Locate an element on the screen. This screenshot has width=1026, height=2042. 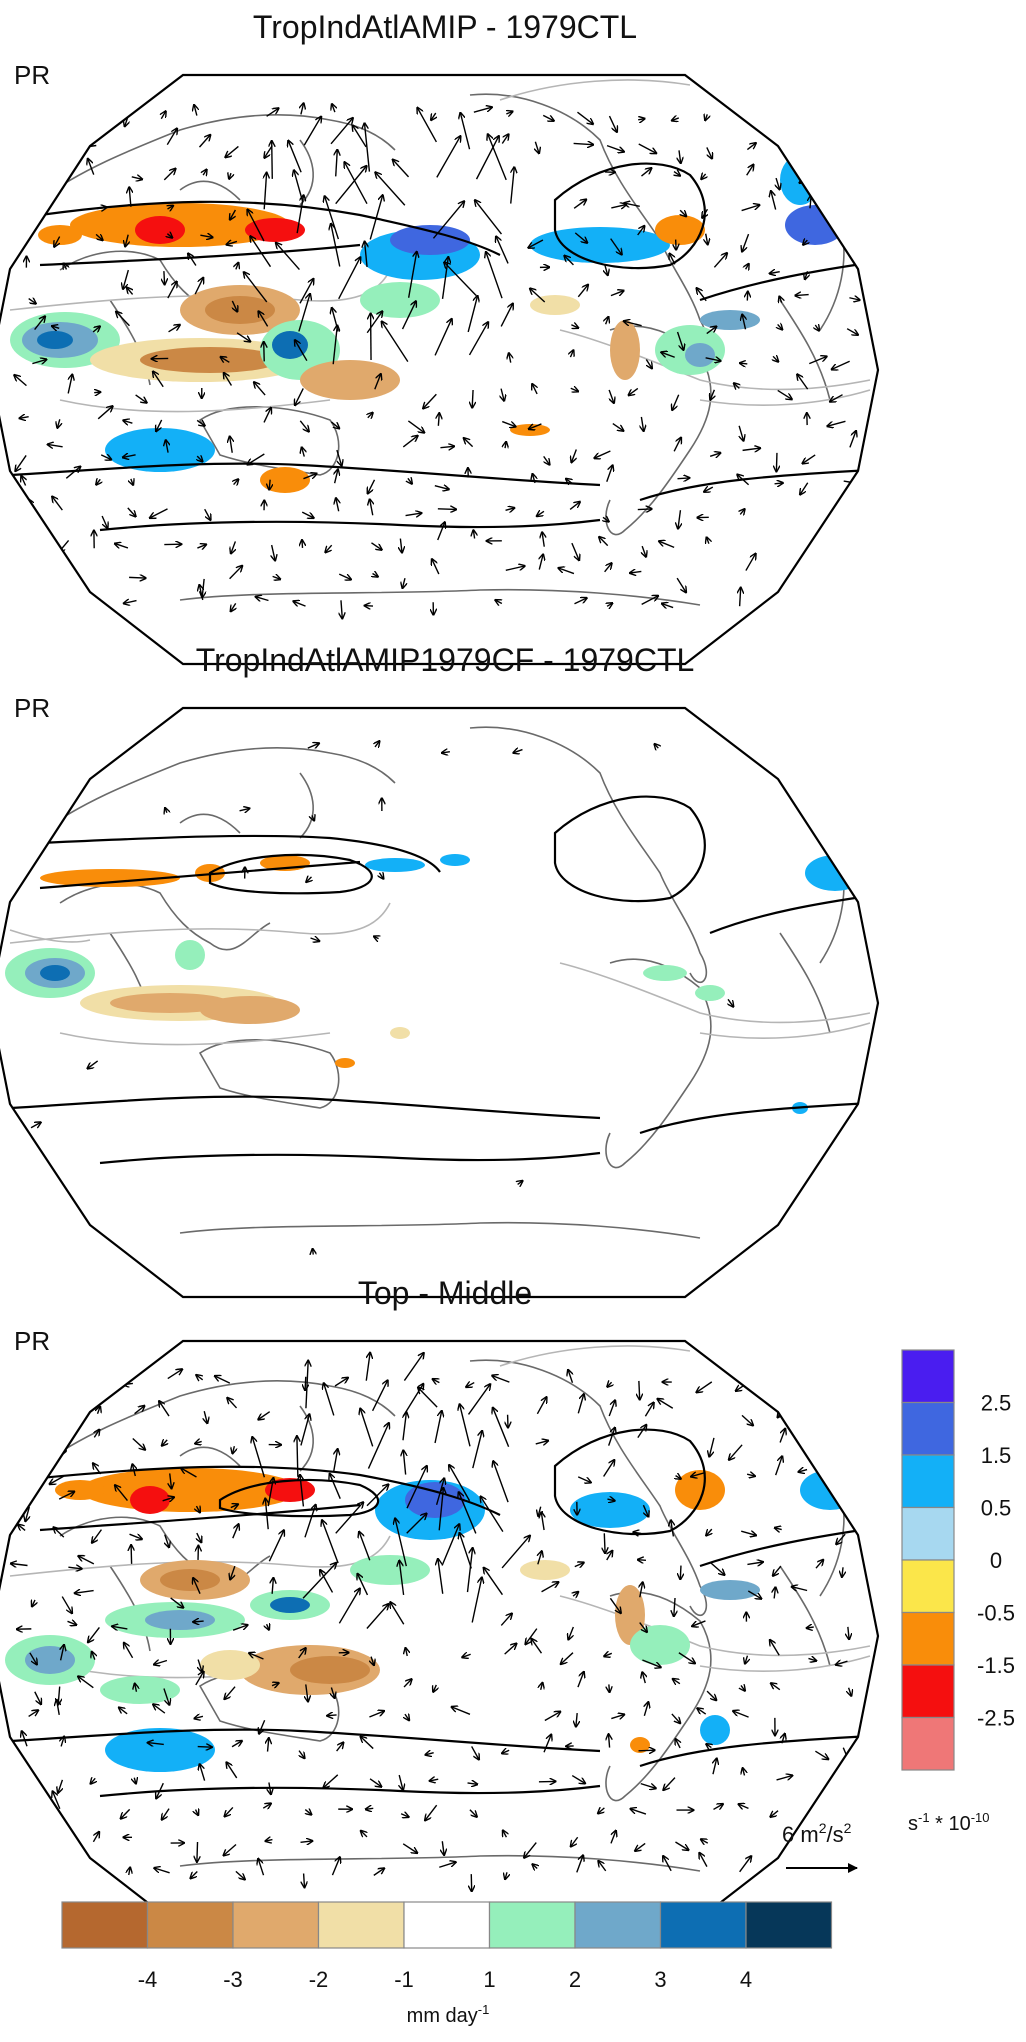
panel-variable-label: PR is located at coordinates (32, 708).